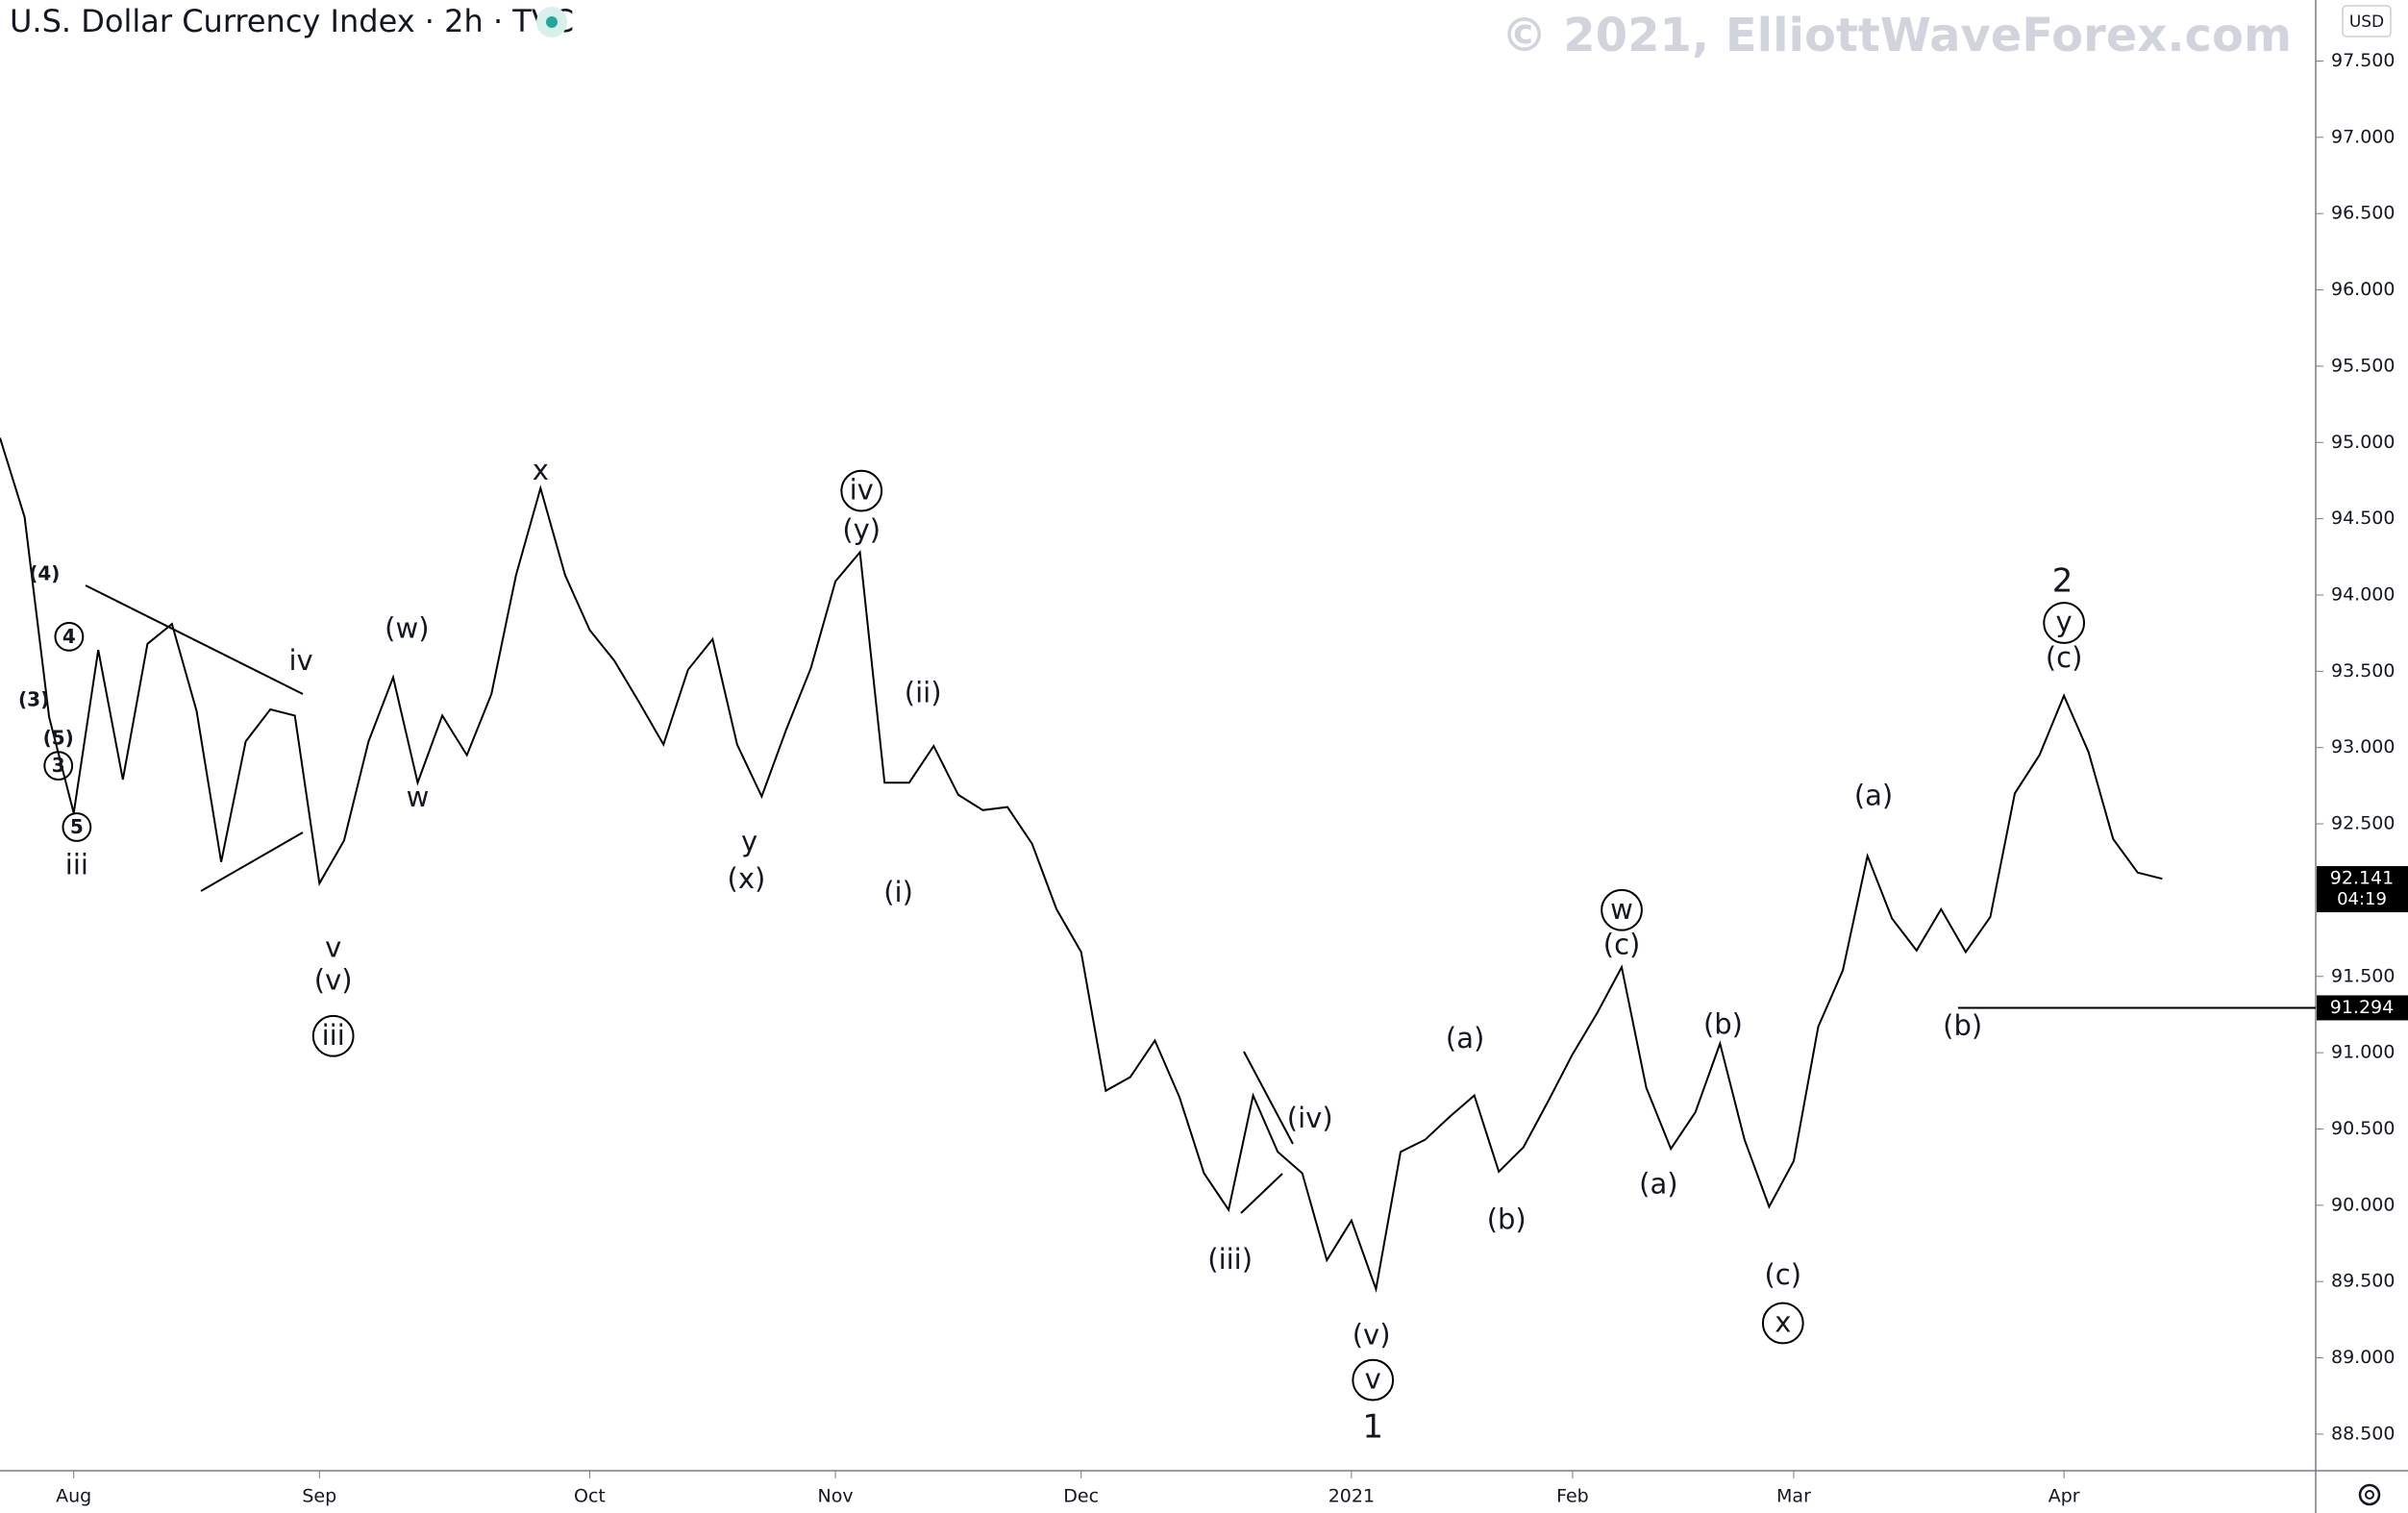  What do you see at coordinates (2363, 1052) in the screenshot?
I see `y-tick-label: 91.000` at bounding box center [2363, 1052].